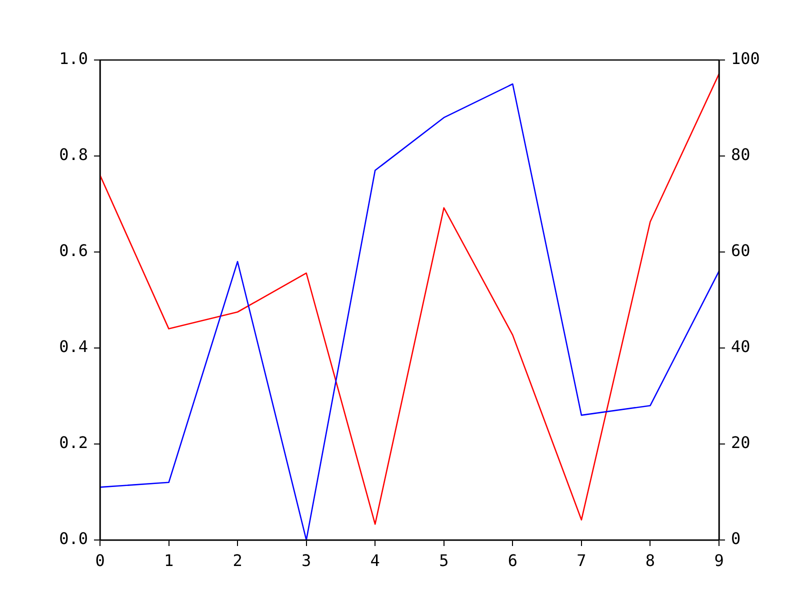  What do you see at coordinates (745, 58) in the screenshot?
I see `y2-tick-label: 100` at bounding box center [745, 58].